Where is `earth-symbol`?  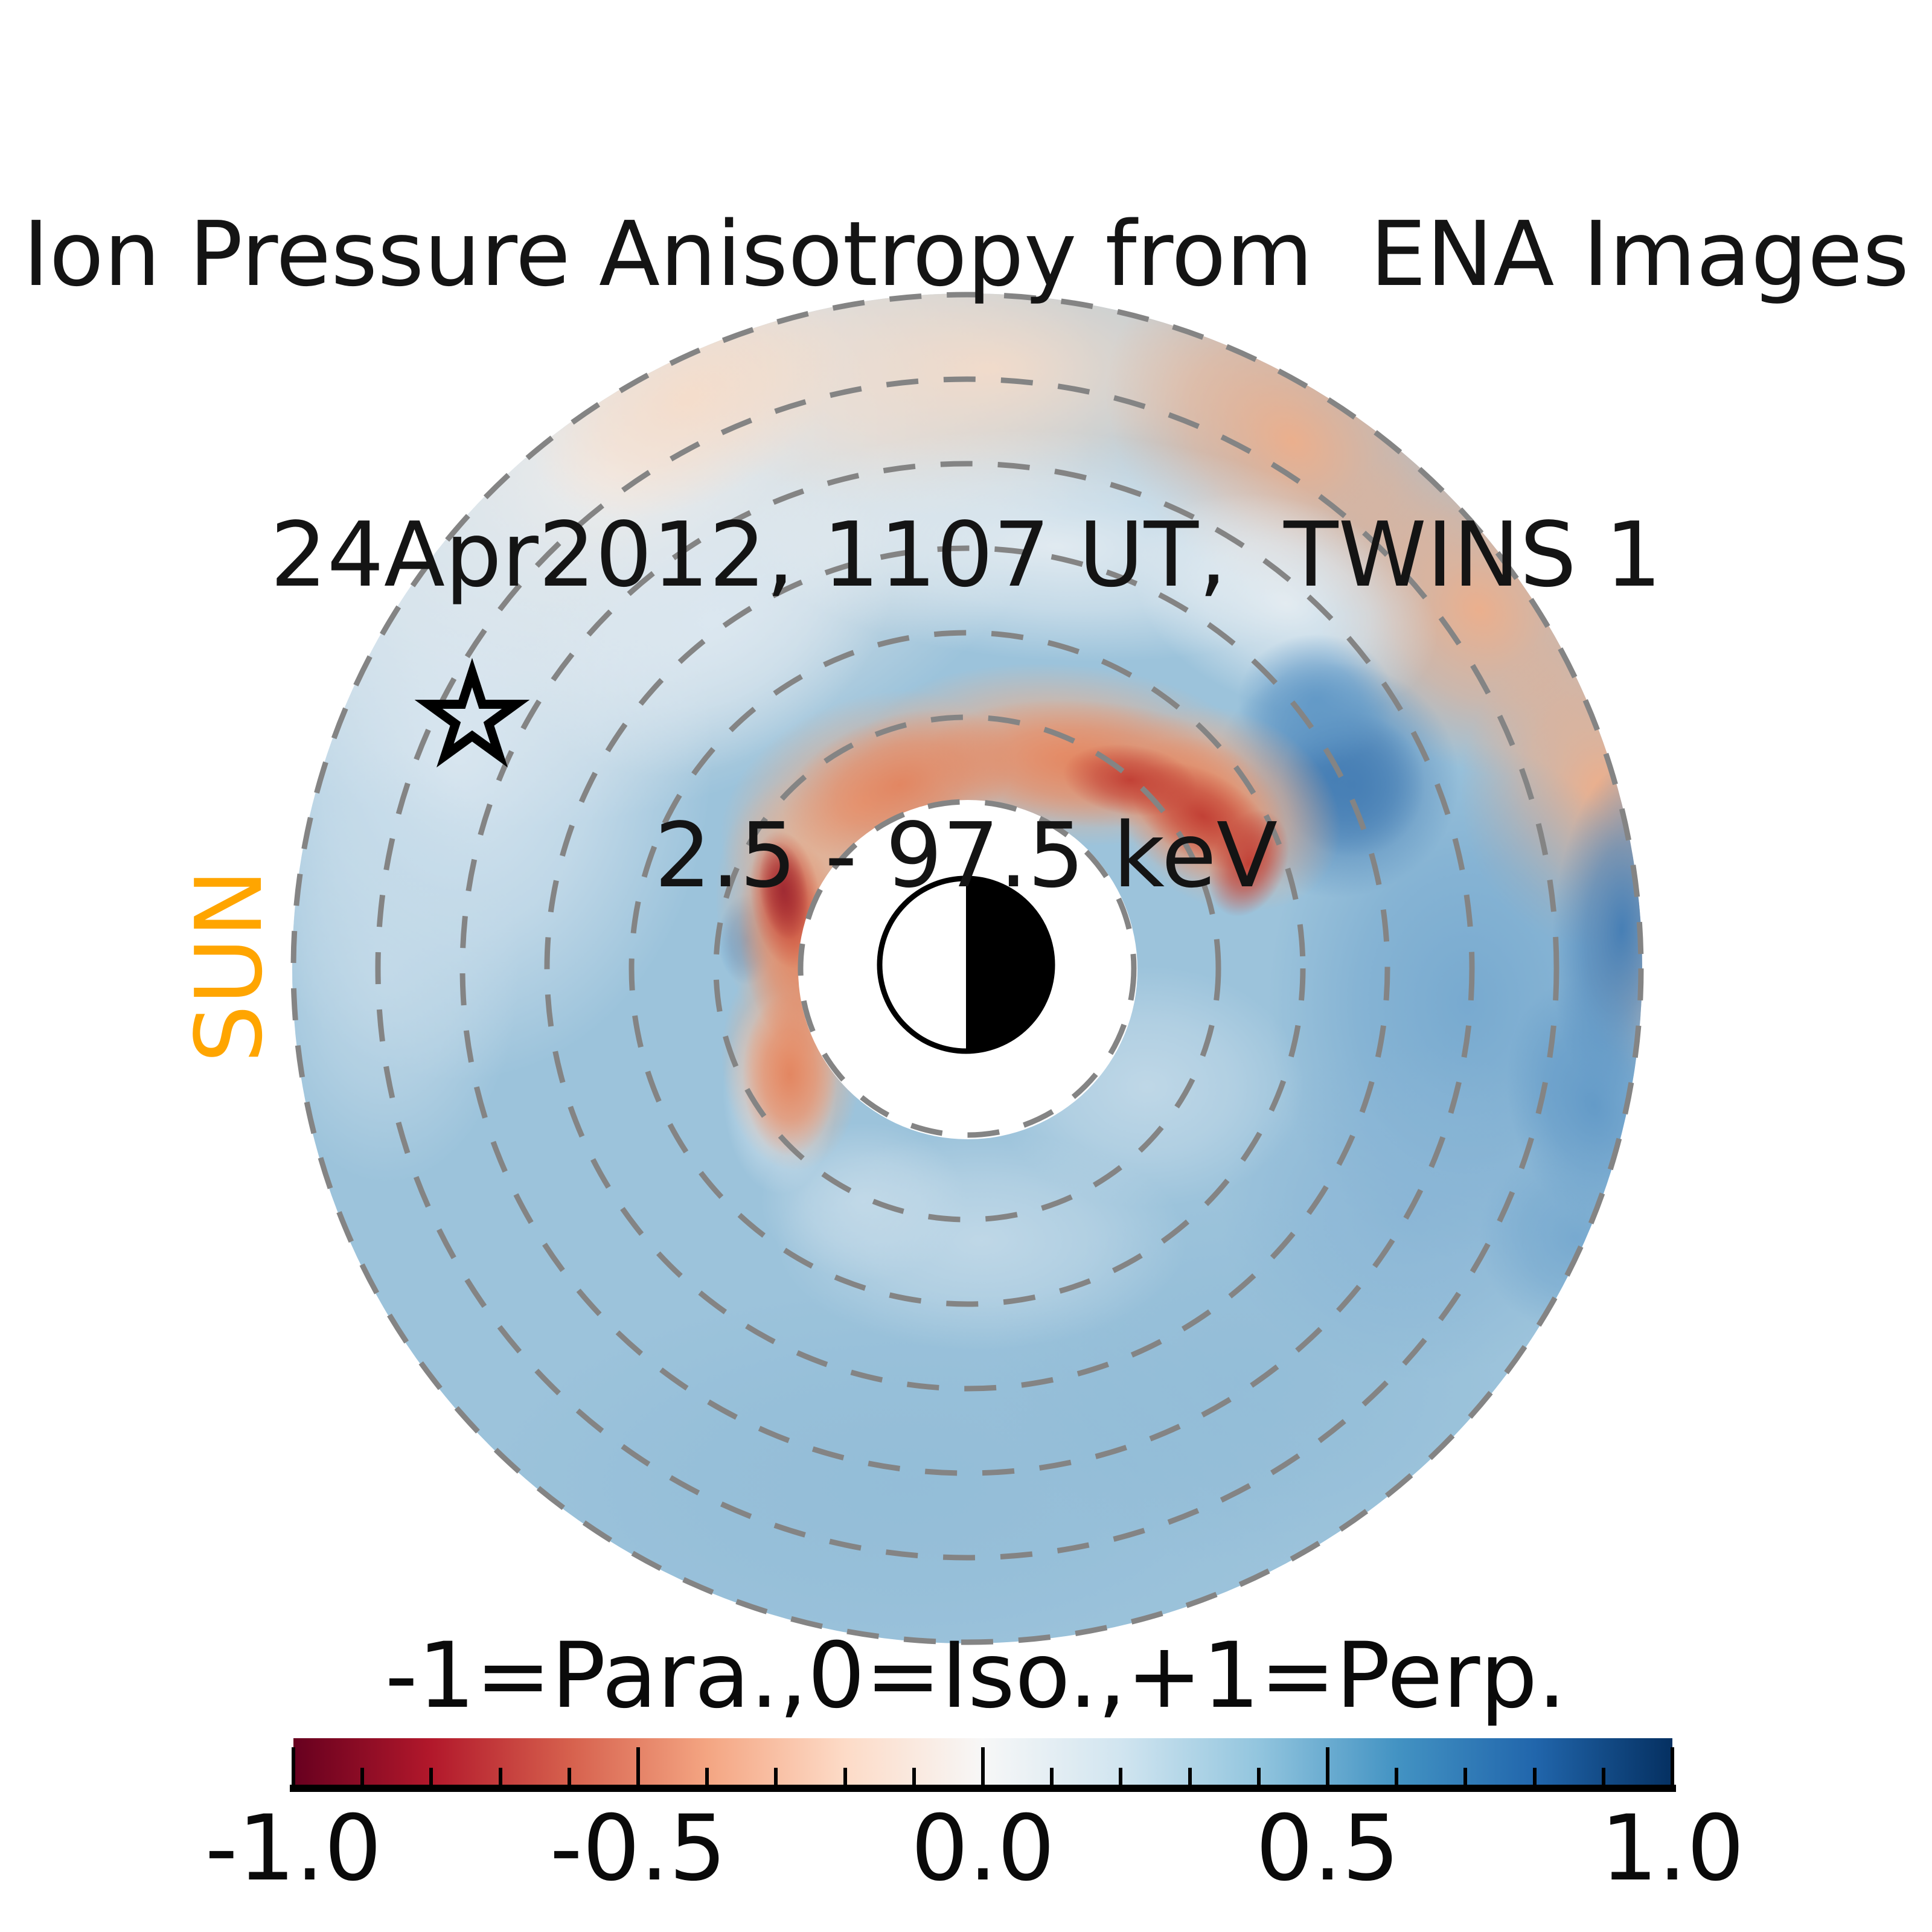
earth-symbol is located at coordinates (966, 964).